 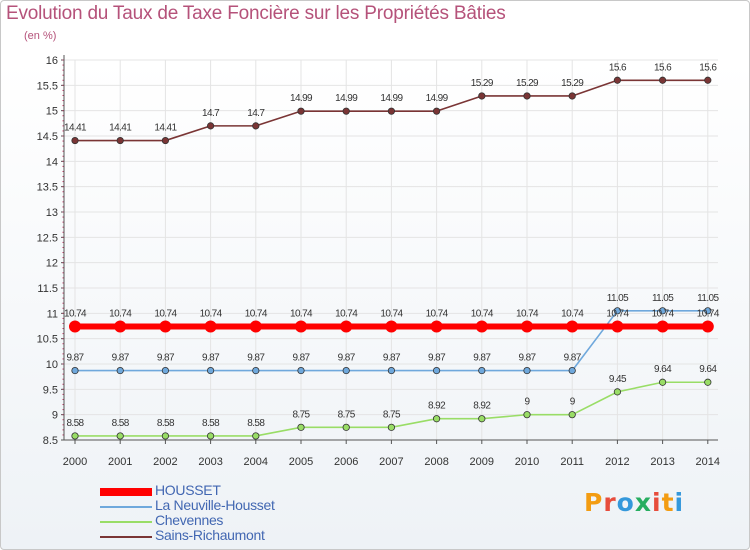 What do you see at coordinates (625, 502) in the screenshot?
I see `logo-letter: o` at bounding box center [625, 502].